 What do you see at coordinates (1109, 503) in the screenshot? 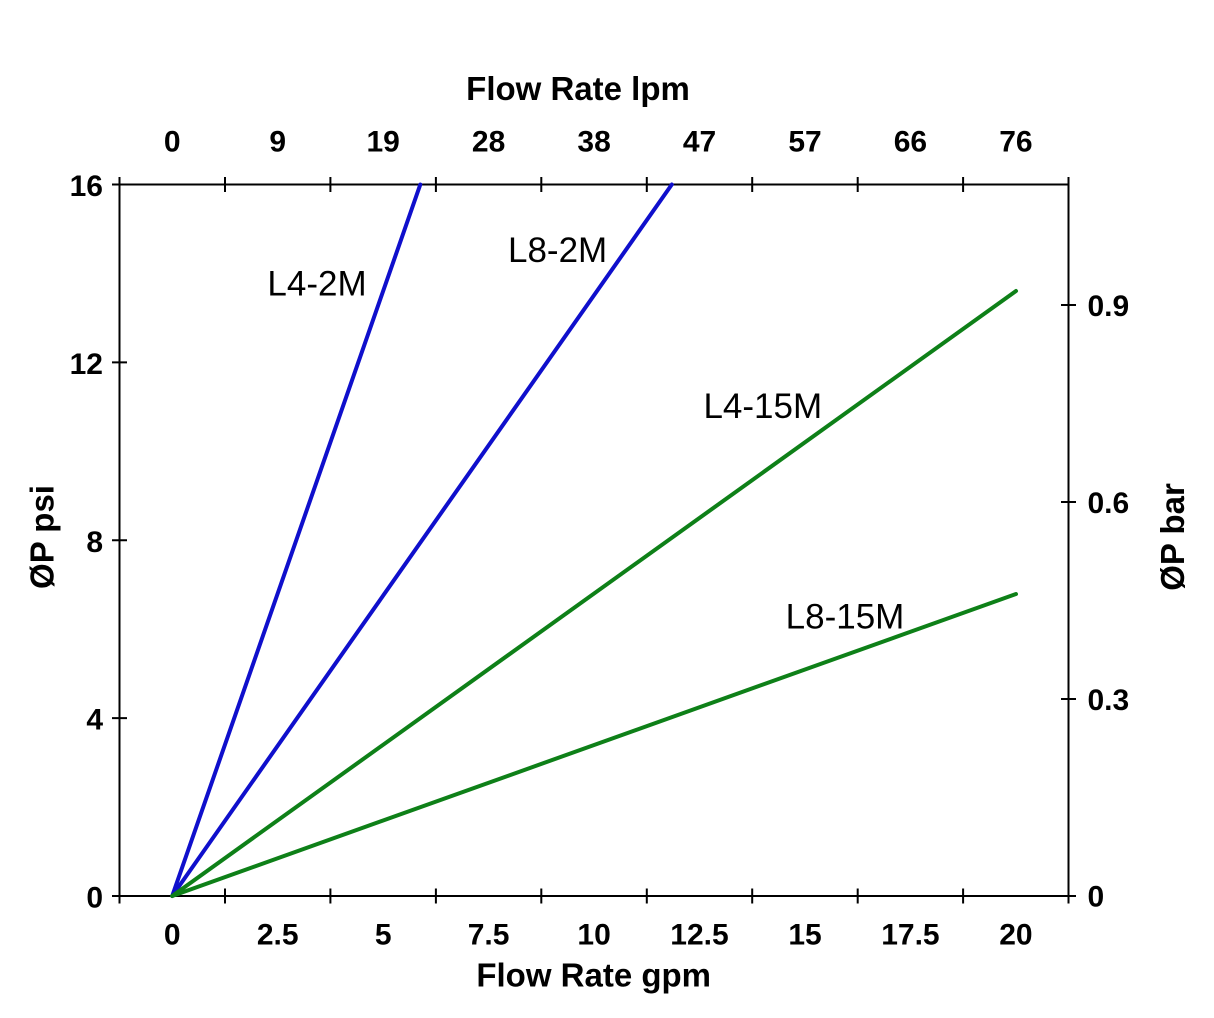
I see `svg-text: 0.6` at bounding box center [1109, 503].